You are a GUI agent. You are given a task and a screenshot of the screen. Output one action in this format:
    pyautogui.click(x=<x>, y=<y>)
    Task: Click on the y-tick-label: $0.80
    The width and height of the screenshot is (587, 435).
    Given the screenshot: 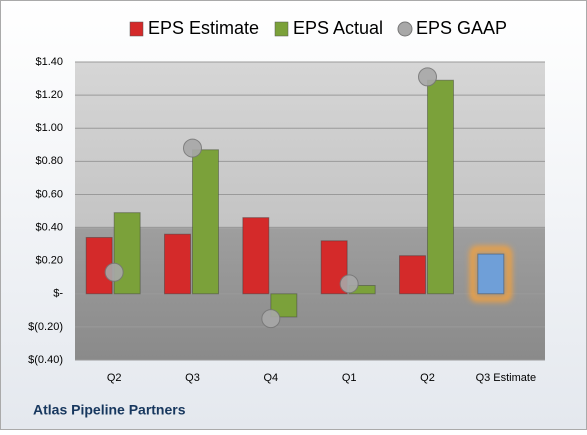 What is the action you would take?
    pyautogui.click(x=49, y=161)
    